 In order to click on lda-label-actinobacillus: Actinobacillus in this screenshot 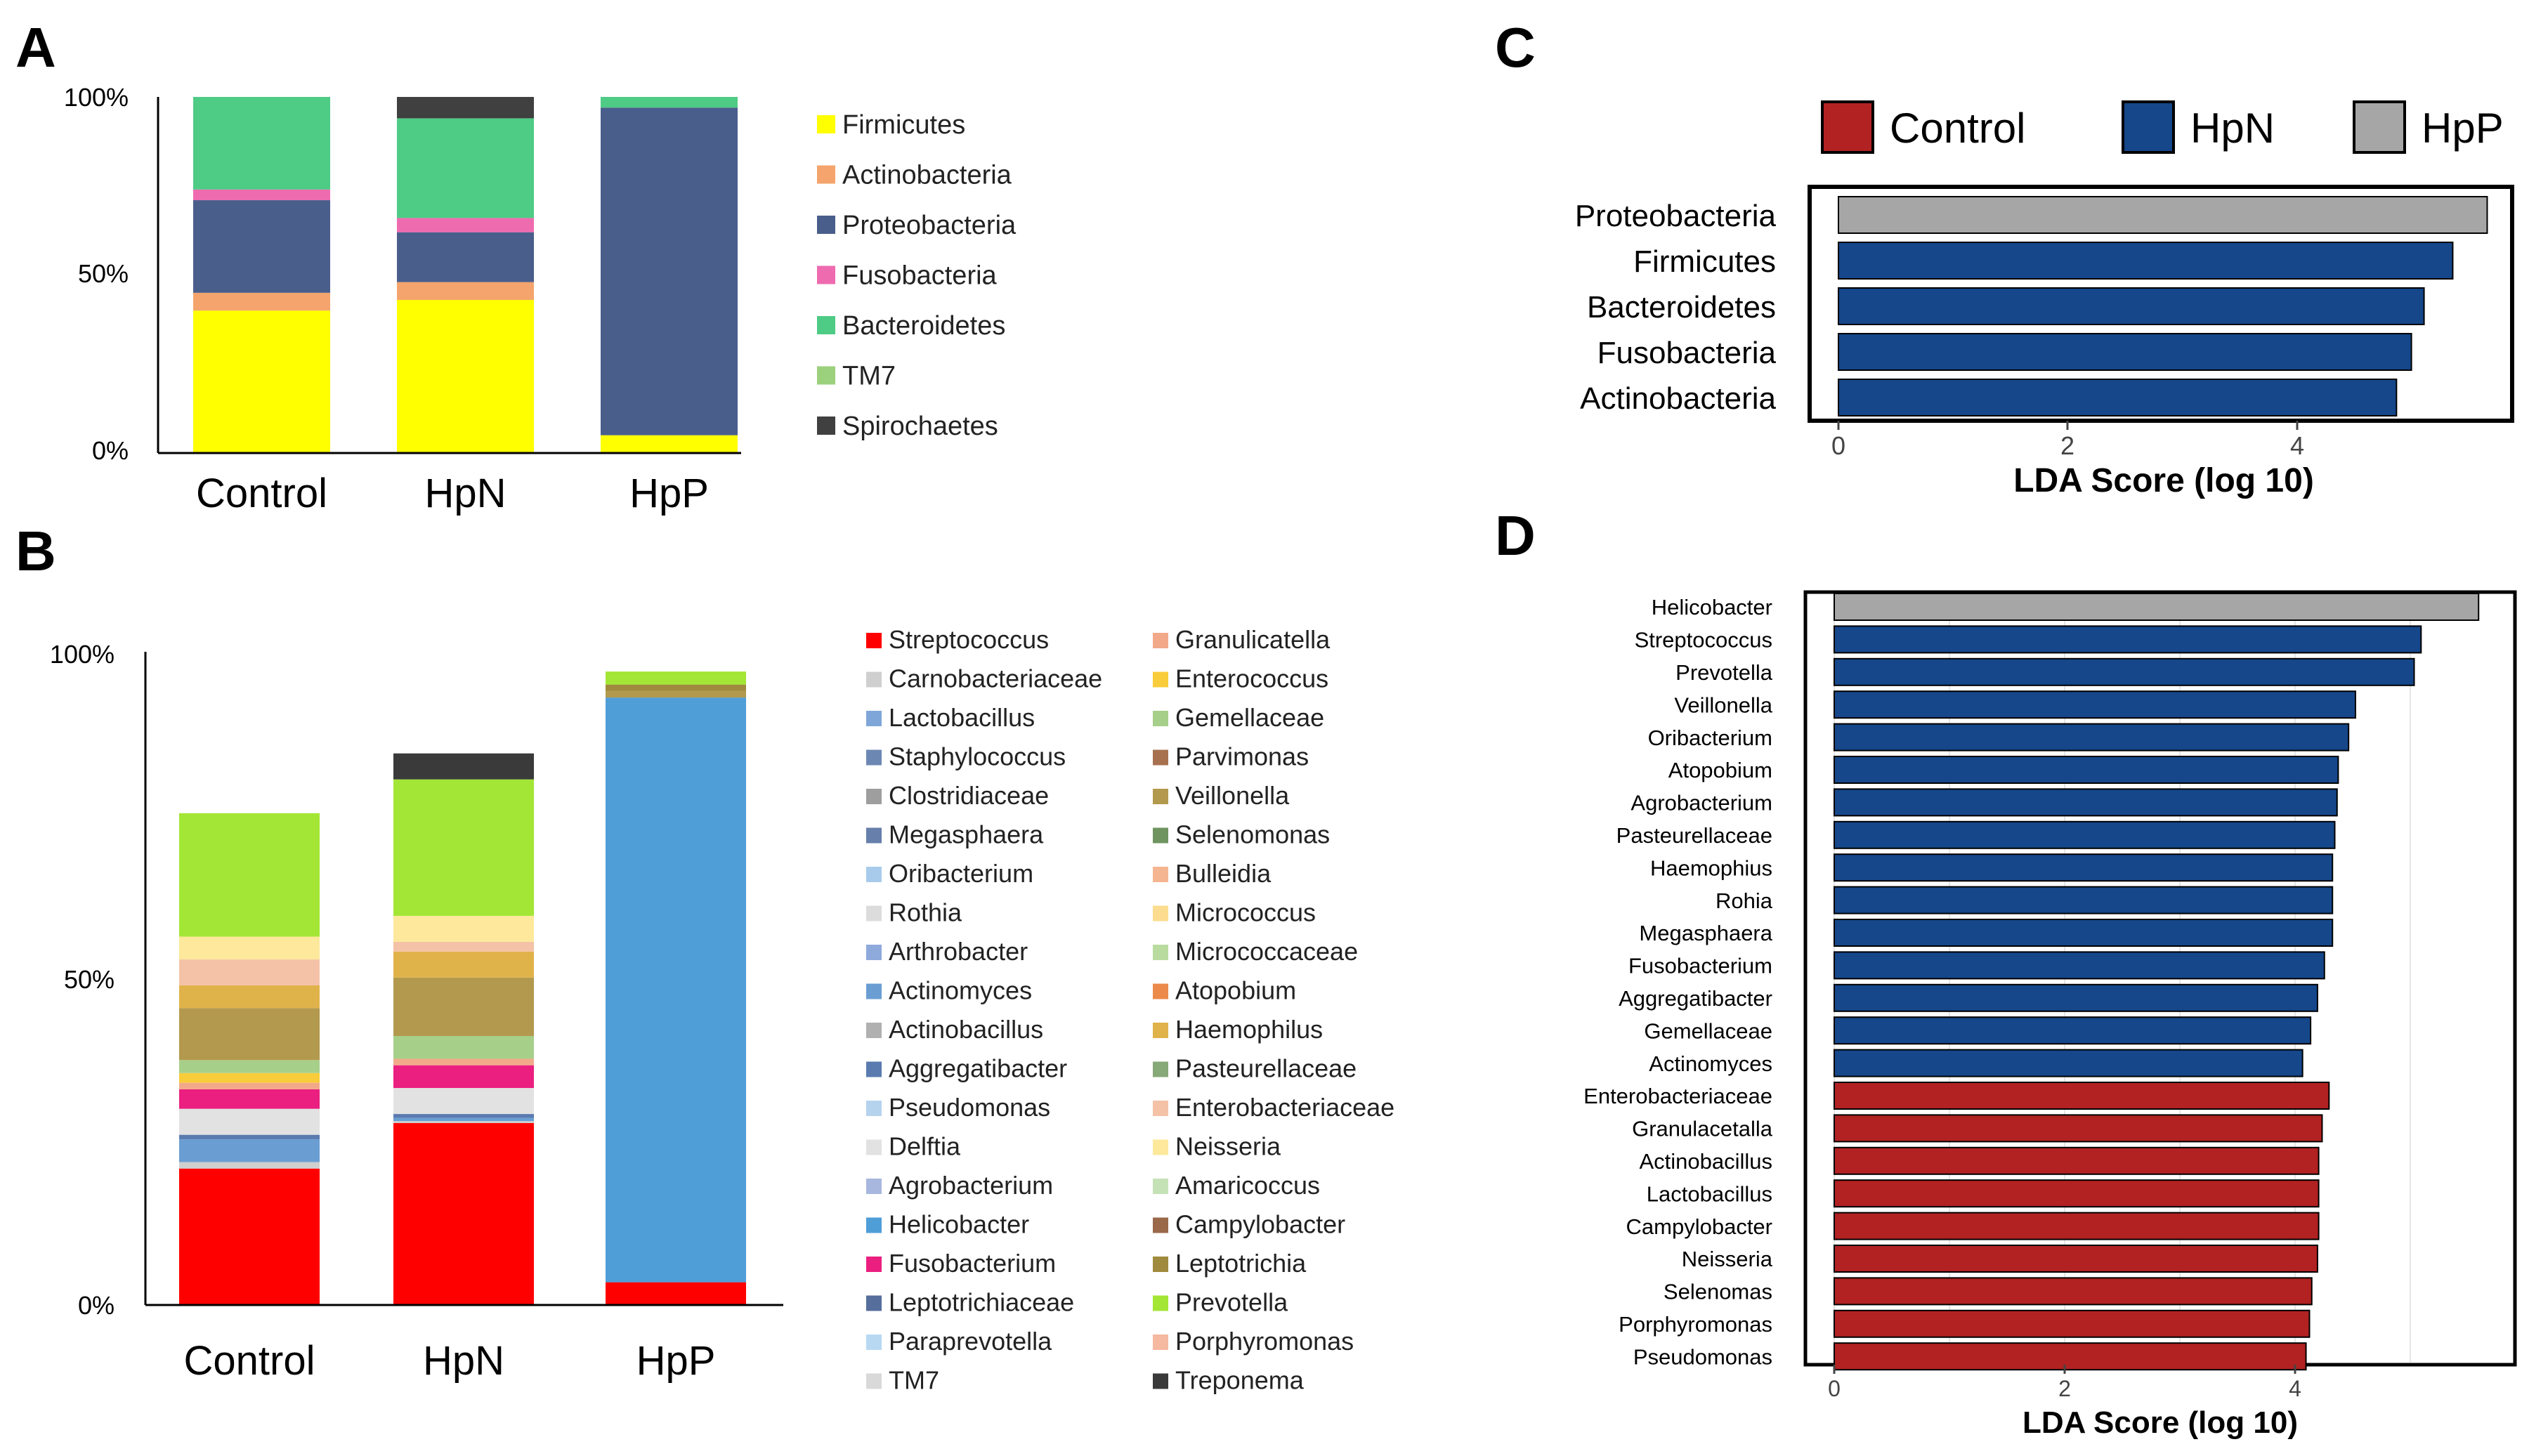, I will do `click(1706, 1161)`.